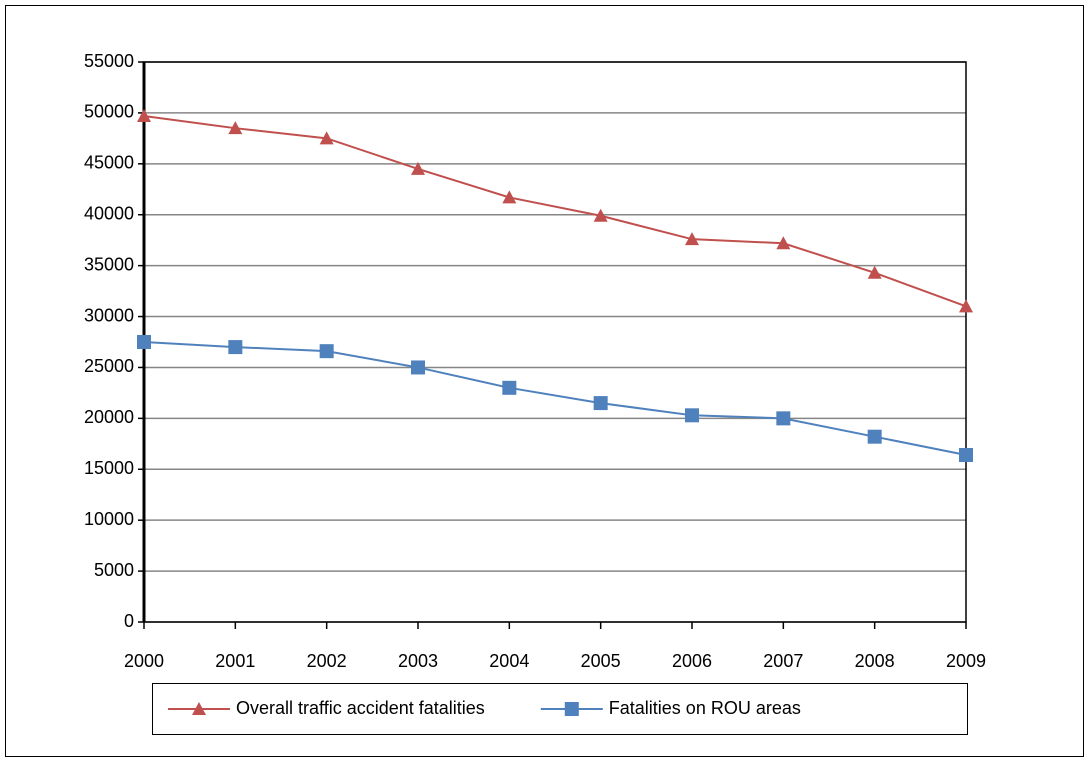  Describe the element at coordinates (783, 661) in the screenshot. I see `x-tick-label: 2007` at that location.